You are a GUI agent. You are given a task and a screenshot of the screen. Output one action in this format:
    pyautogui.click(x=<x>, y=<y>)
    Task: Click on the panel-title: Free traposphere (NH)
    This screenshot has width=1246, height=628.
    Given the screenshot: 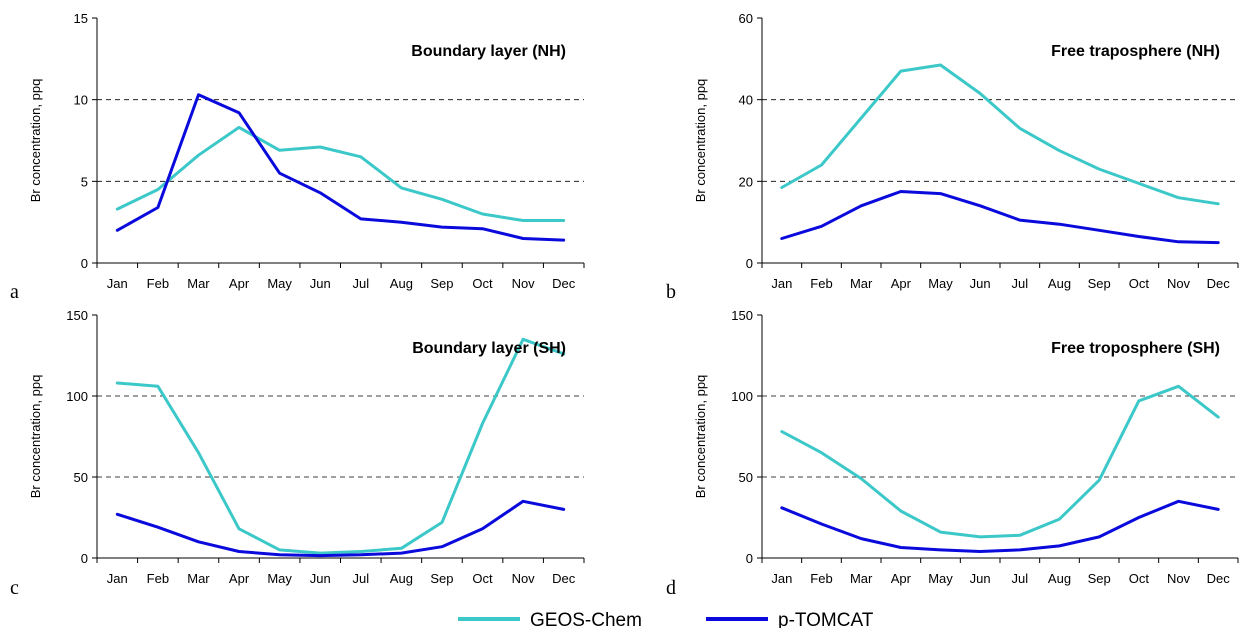 What is the action you would take?
    pyautogui.click(x=1135, y=51)
    